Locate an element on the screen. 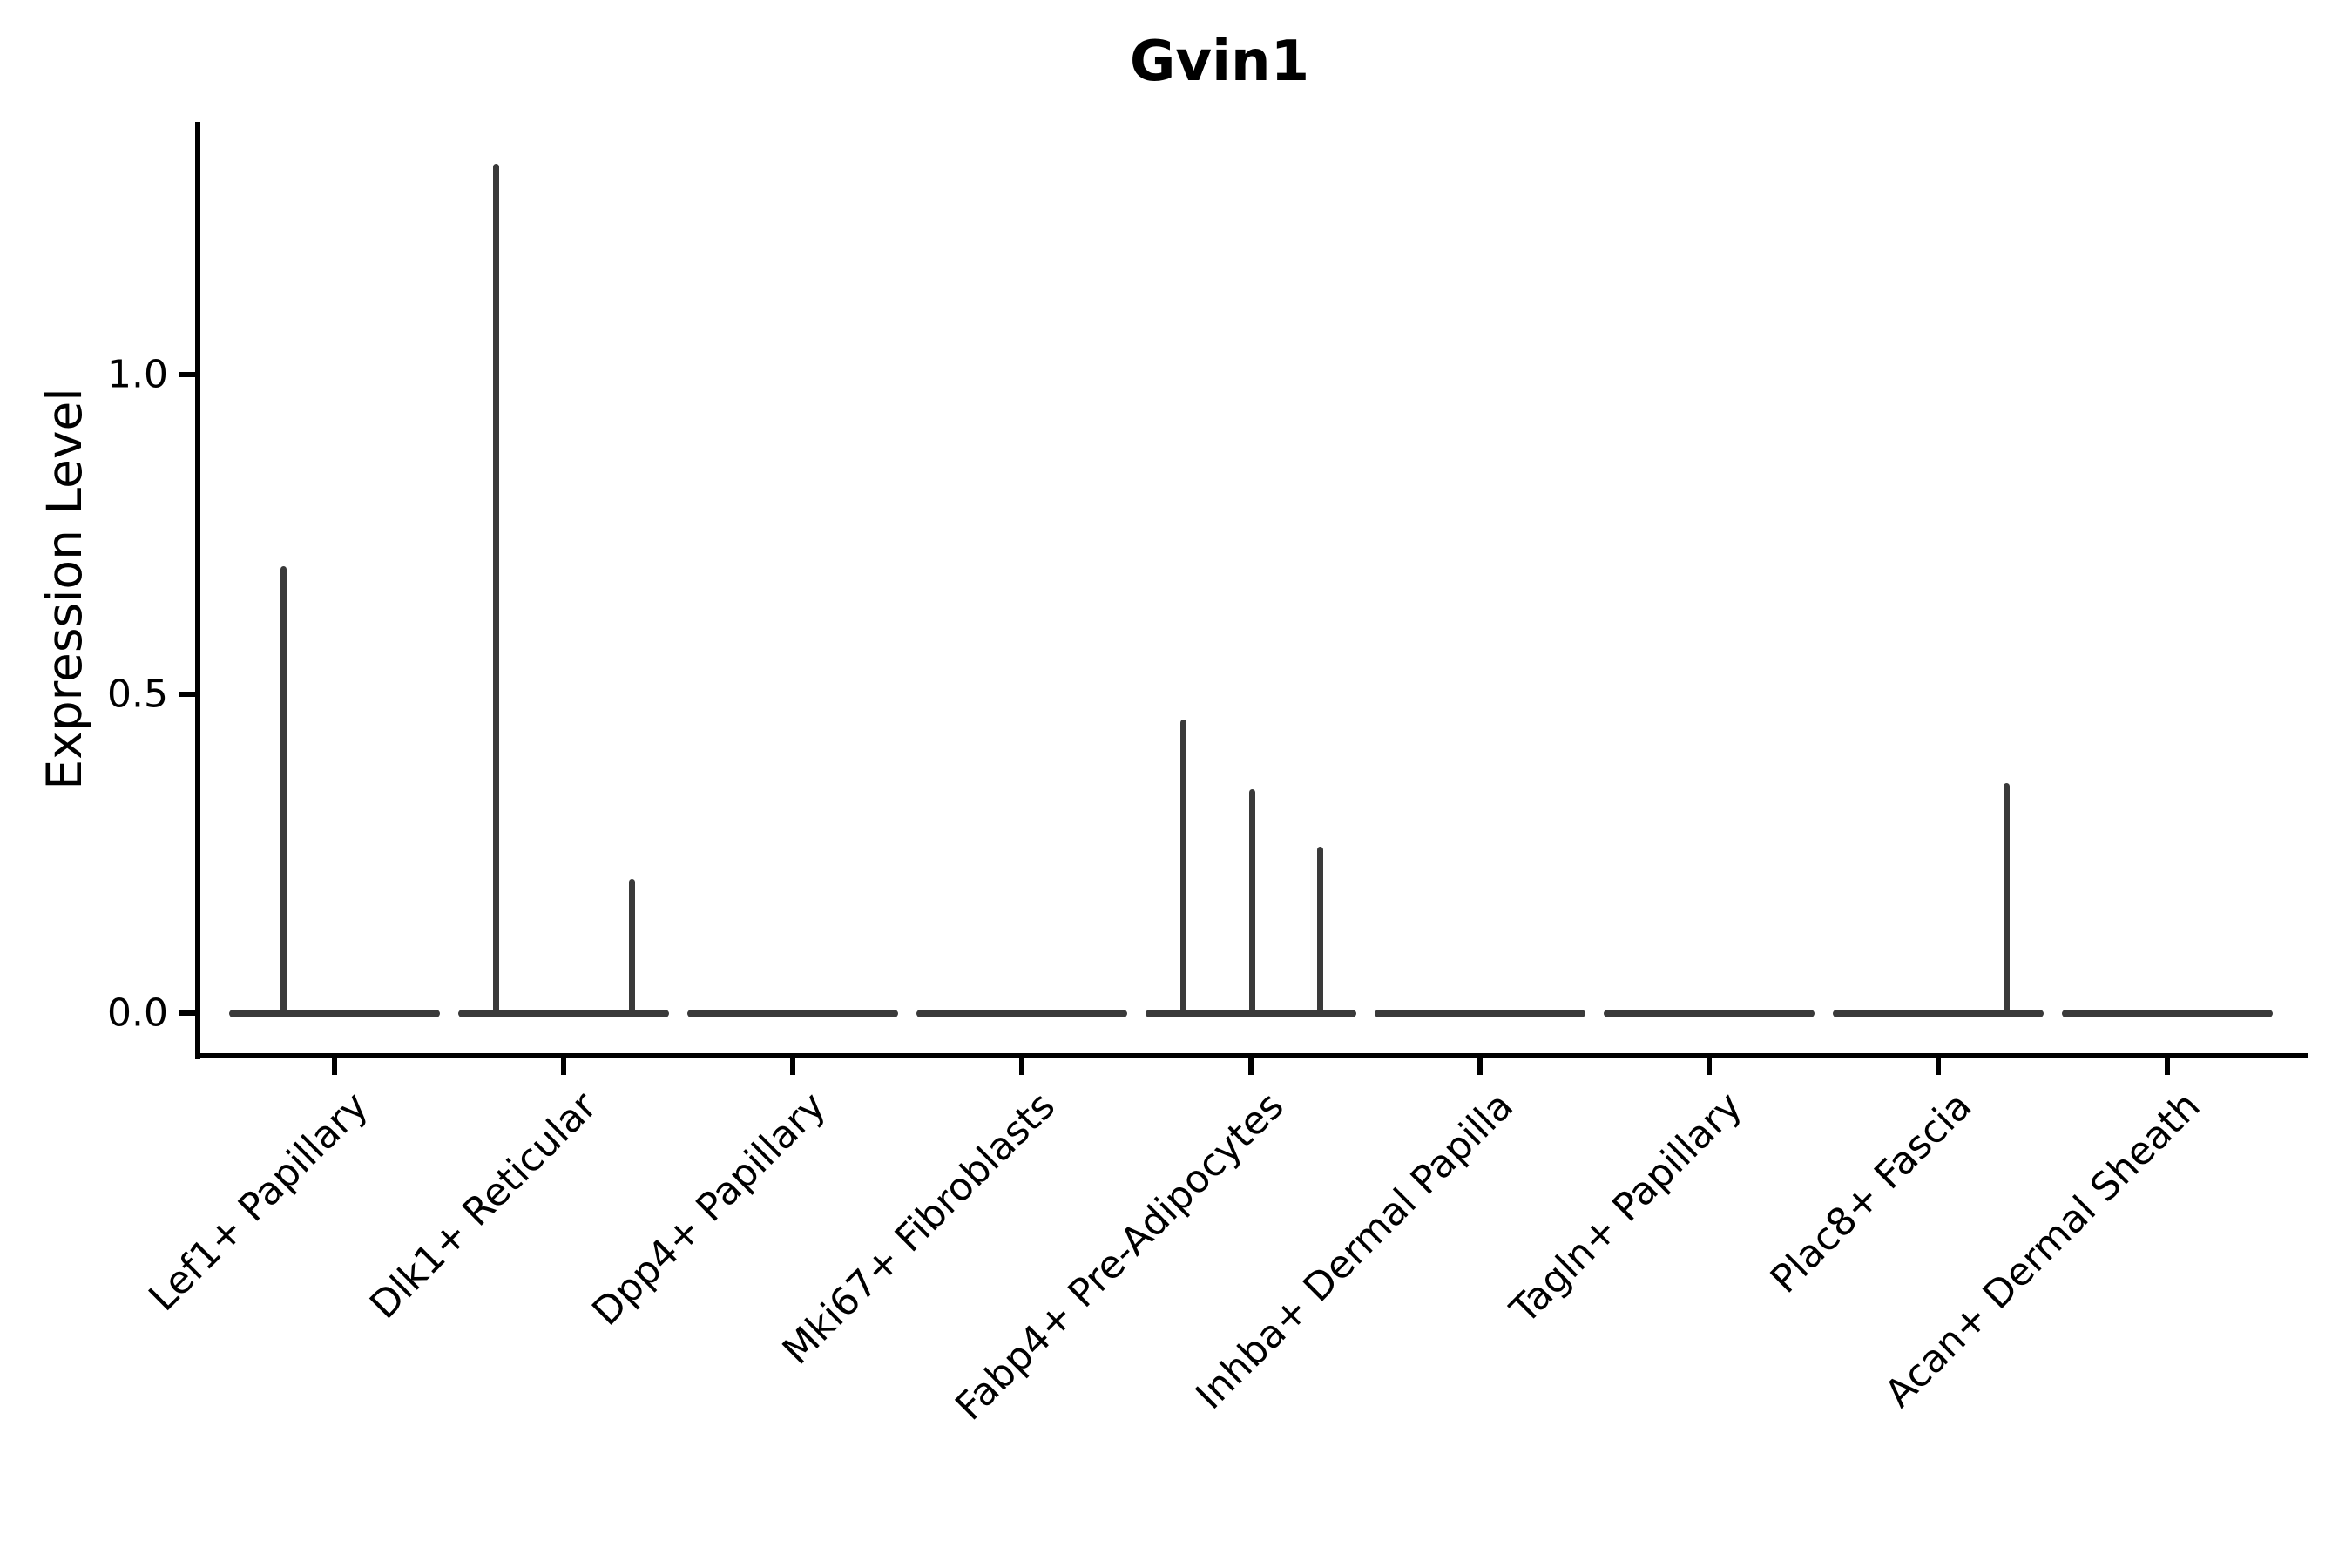  y-tick-label: 0.0 is located at coordinates (137, 1013).